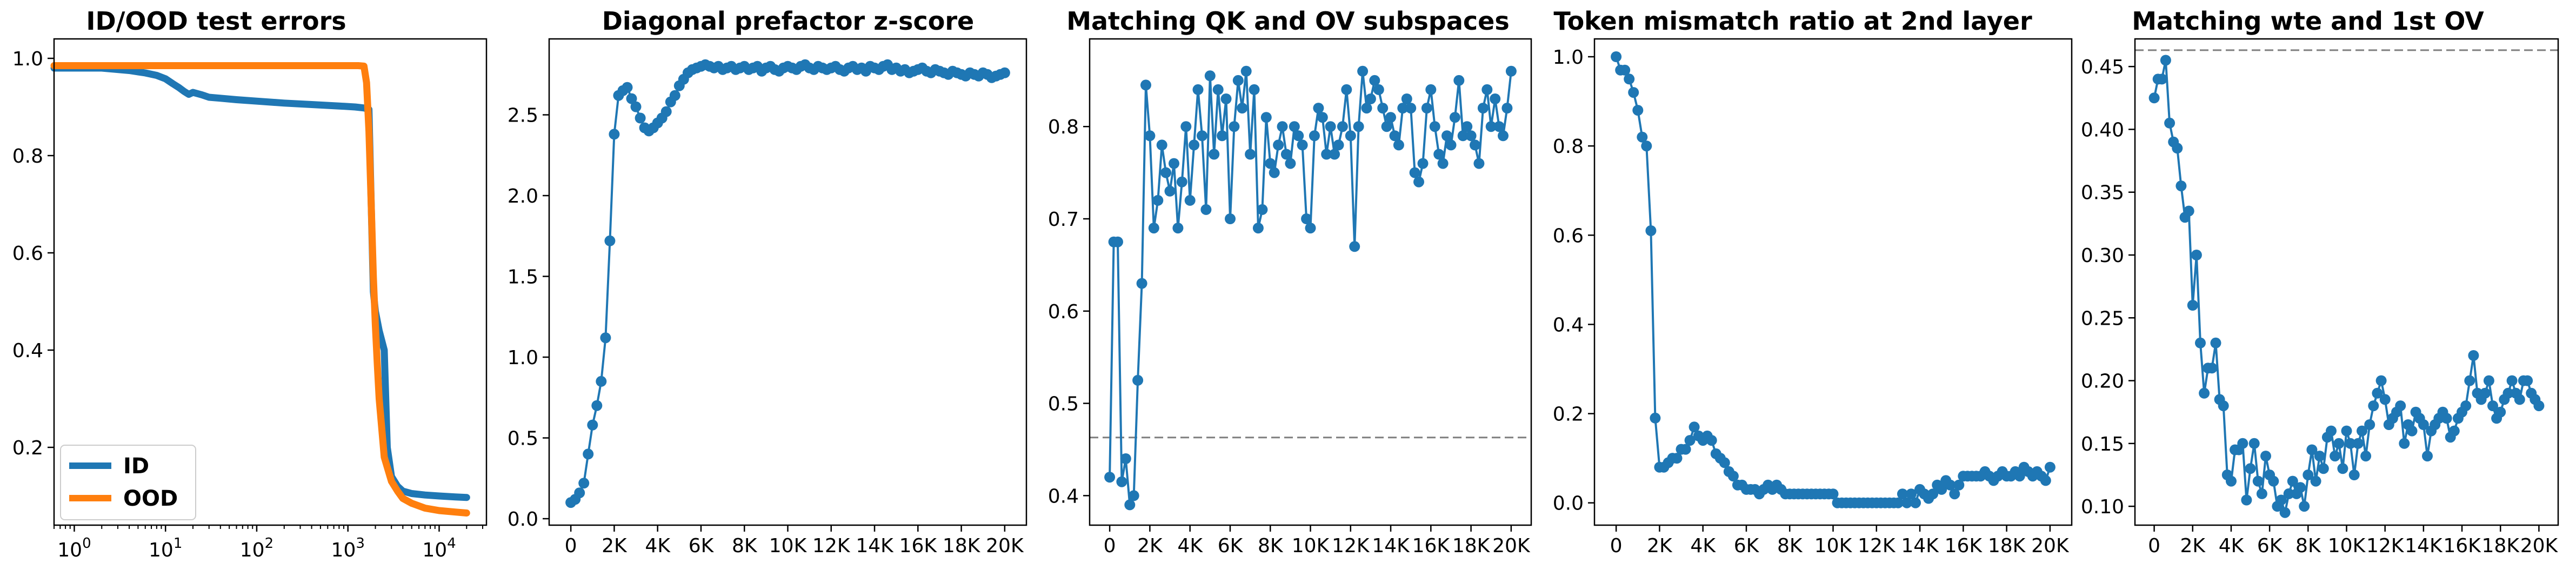 The height and width of the screenshot is (570, 2576). Describe the element at coordinates (2154, 546) in the screenshot. I see `x-tick-label: 0` at that location.